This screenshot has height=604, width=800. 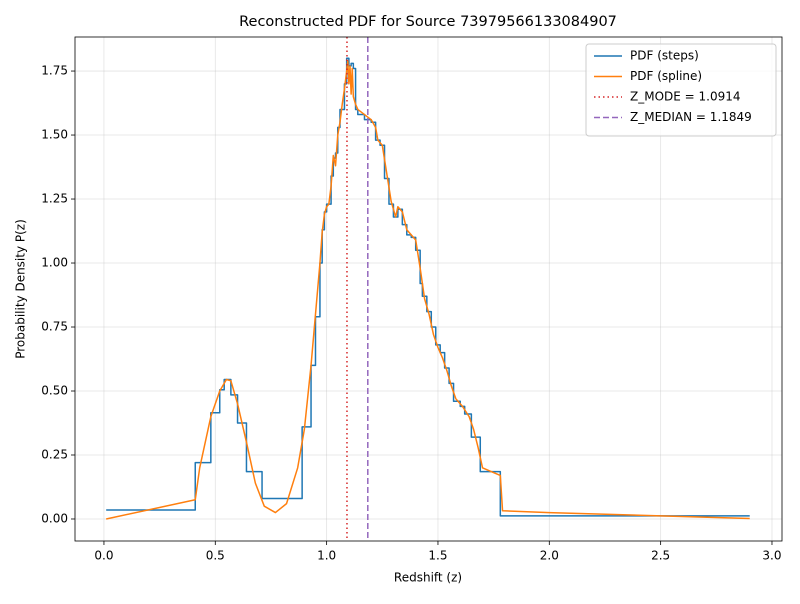 I want to click on y-tick-label: 1.25, so click(x=54, y=199).